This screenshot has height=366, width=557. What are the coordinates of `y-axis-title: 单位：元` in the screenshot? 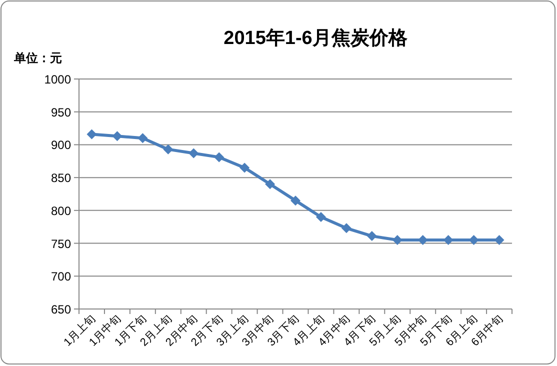 It's located at (37, 58).